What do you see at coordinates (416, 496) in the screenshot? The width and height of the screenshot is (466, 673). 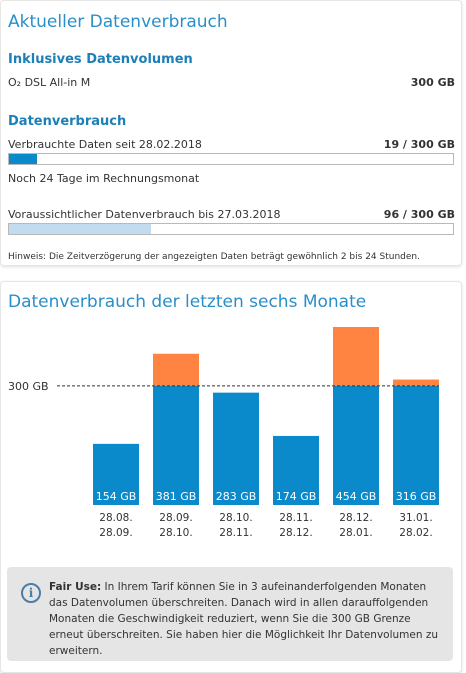 I see `bar-value-label-6: 316 GB` at bounding box center [416, 496].